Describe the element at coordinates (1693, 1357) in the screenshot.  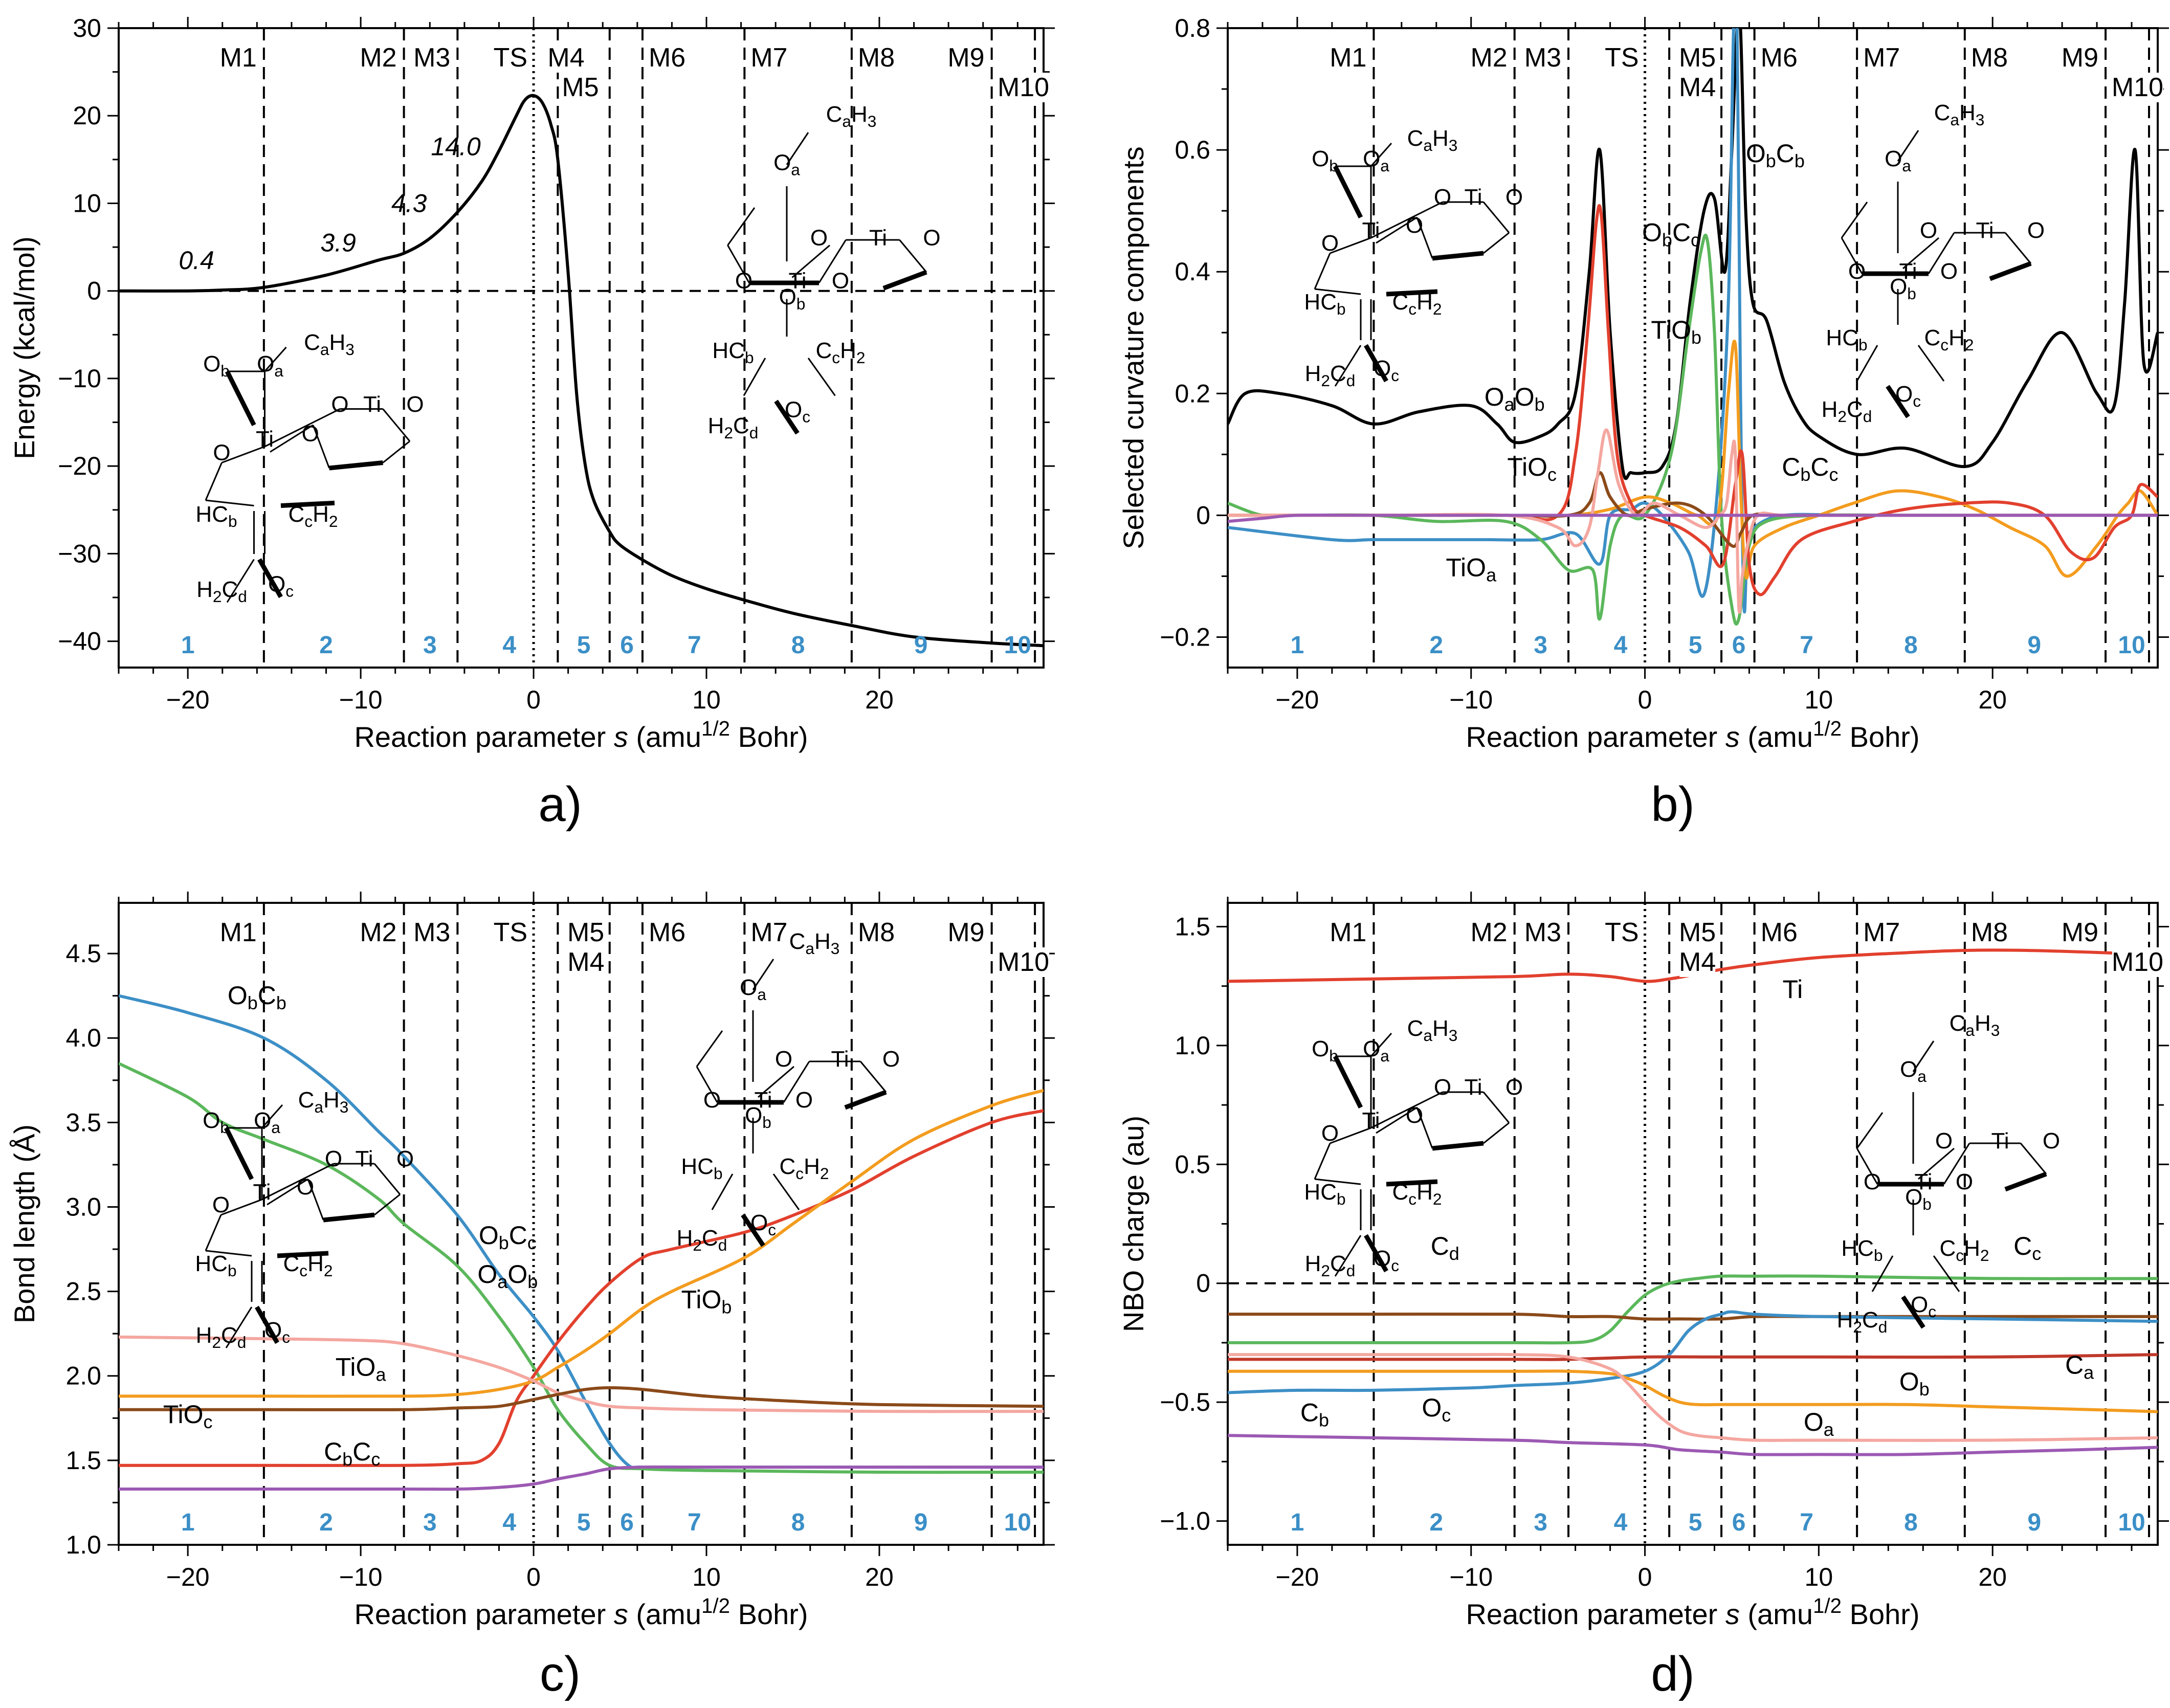
I see `series-line-Ca` at that location.